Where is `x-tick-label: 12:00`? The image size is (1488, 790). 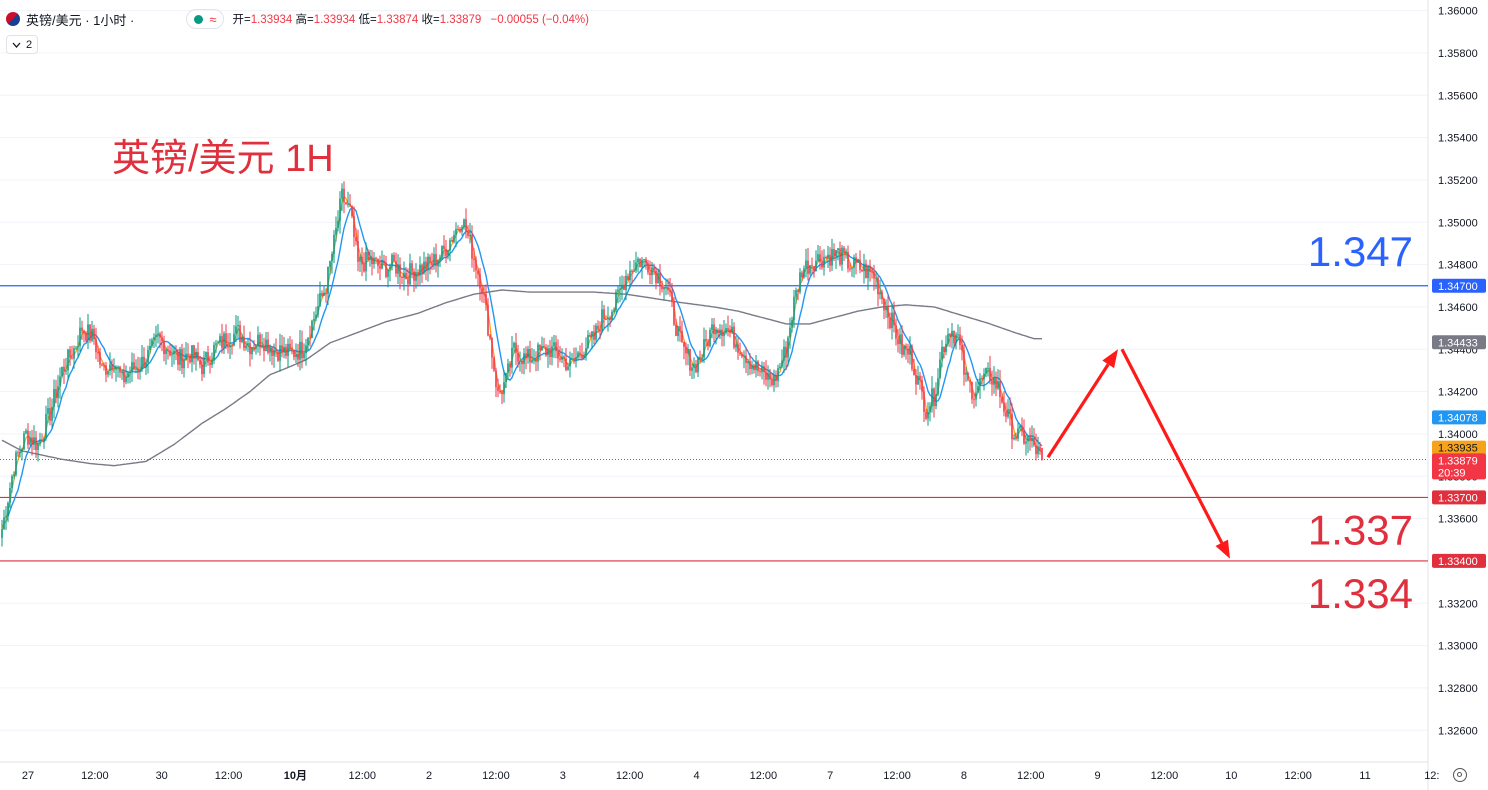
x-tick-label: 12:00 is located at coordinates (1298, 776).